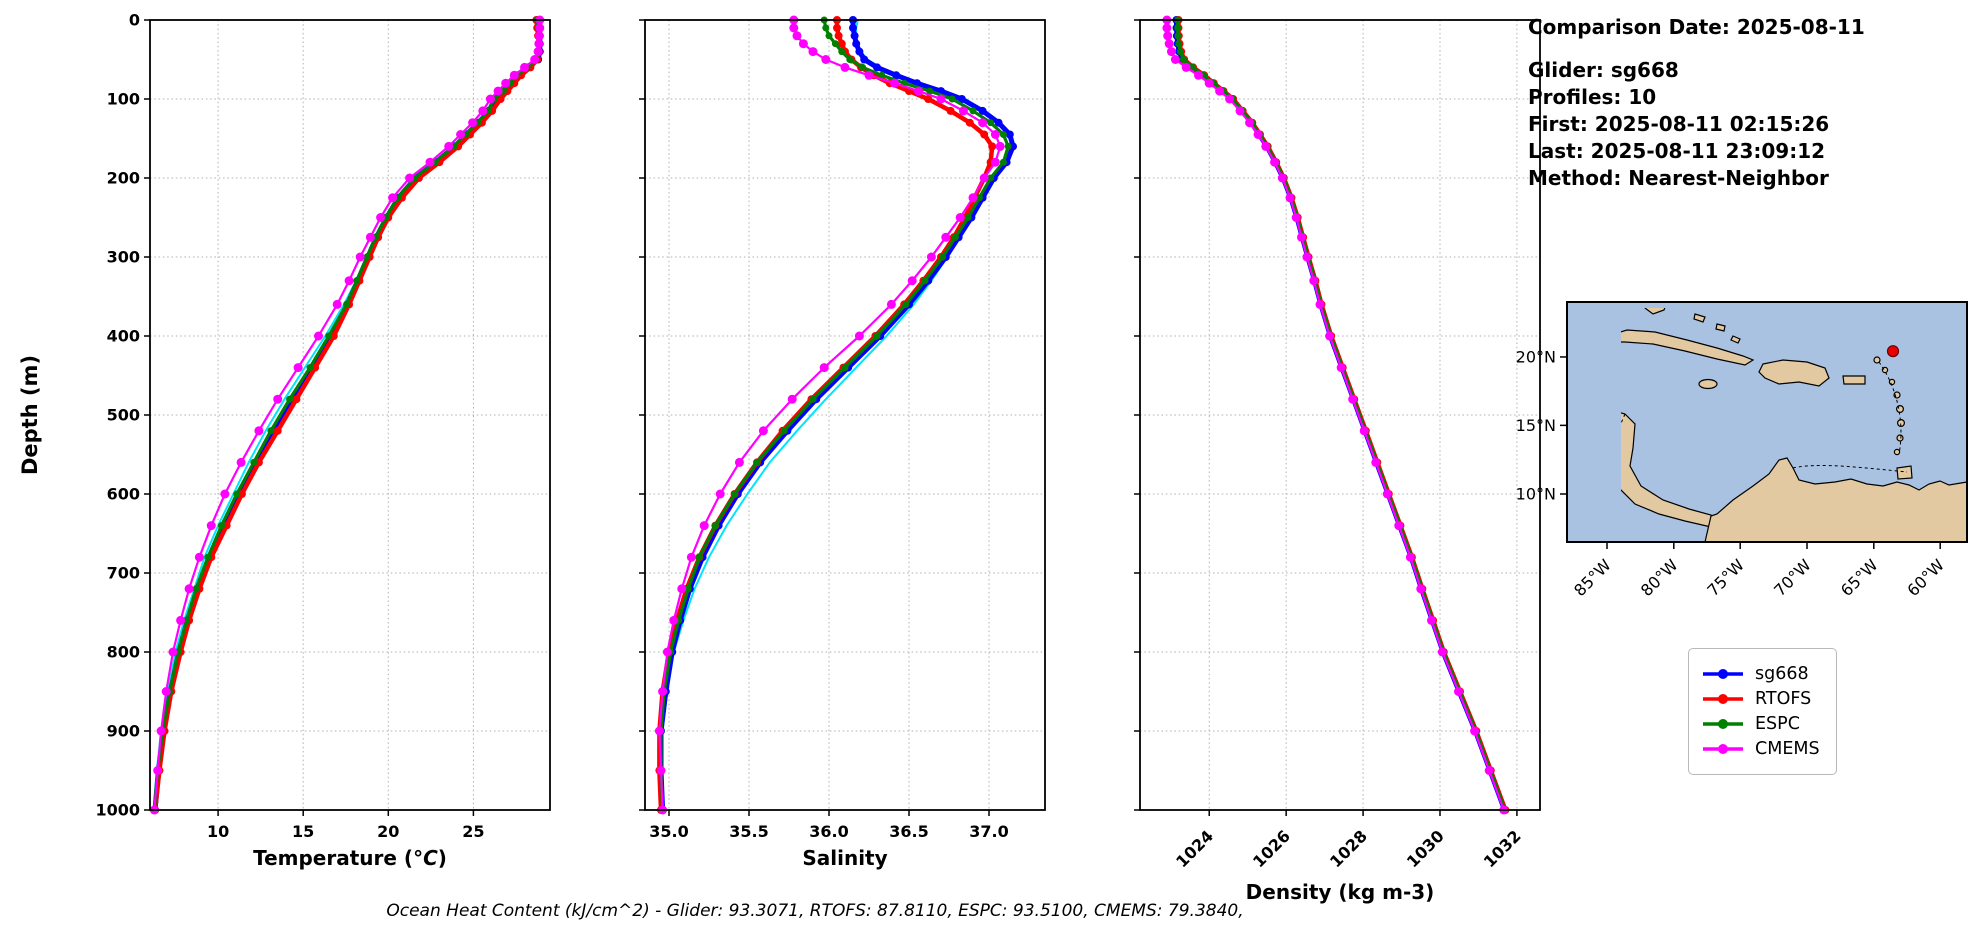 The image size is (1982, 934). I want to click on svg-text: 700, so click(123, 573).